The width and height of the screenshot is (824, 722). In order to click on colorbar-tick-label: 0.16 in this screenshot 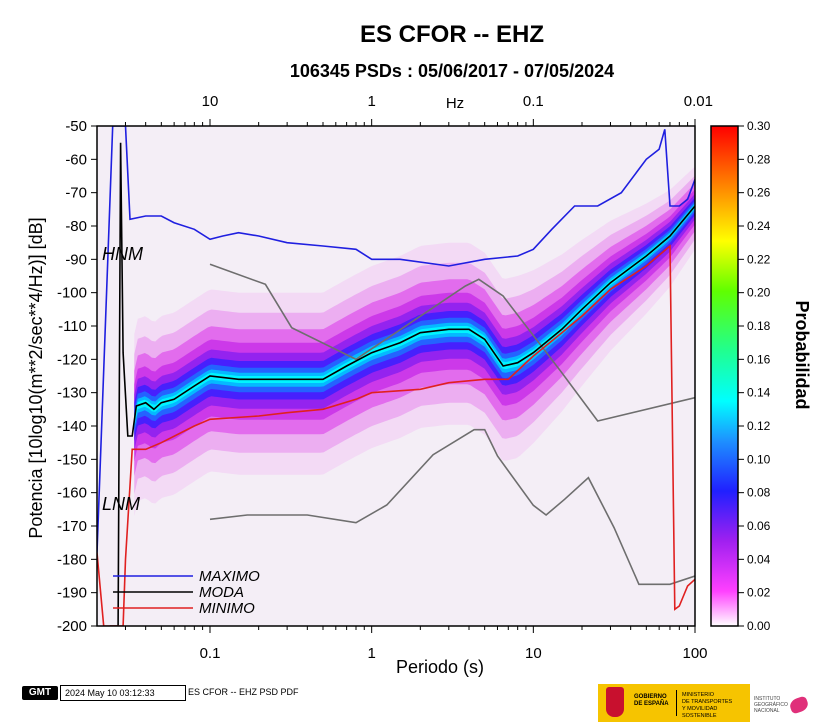, I will do `click(759, 359)`.